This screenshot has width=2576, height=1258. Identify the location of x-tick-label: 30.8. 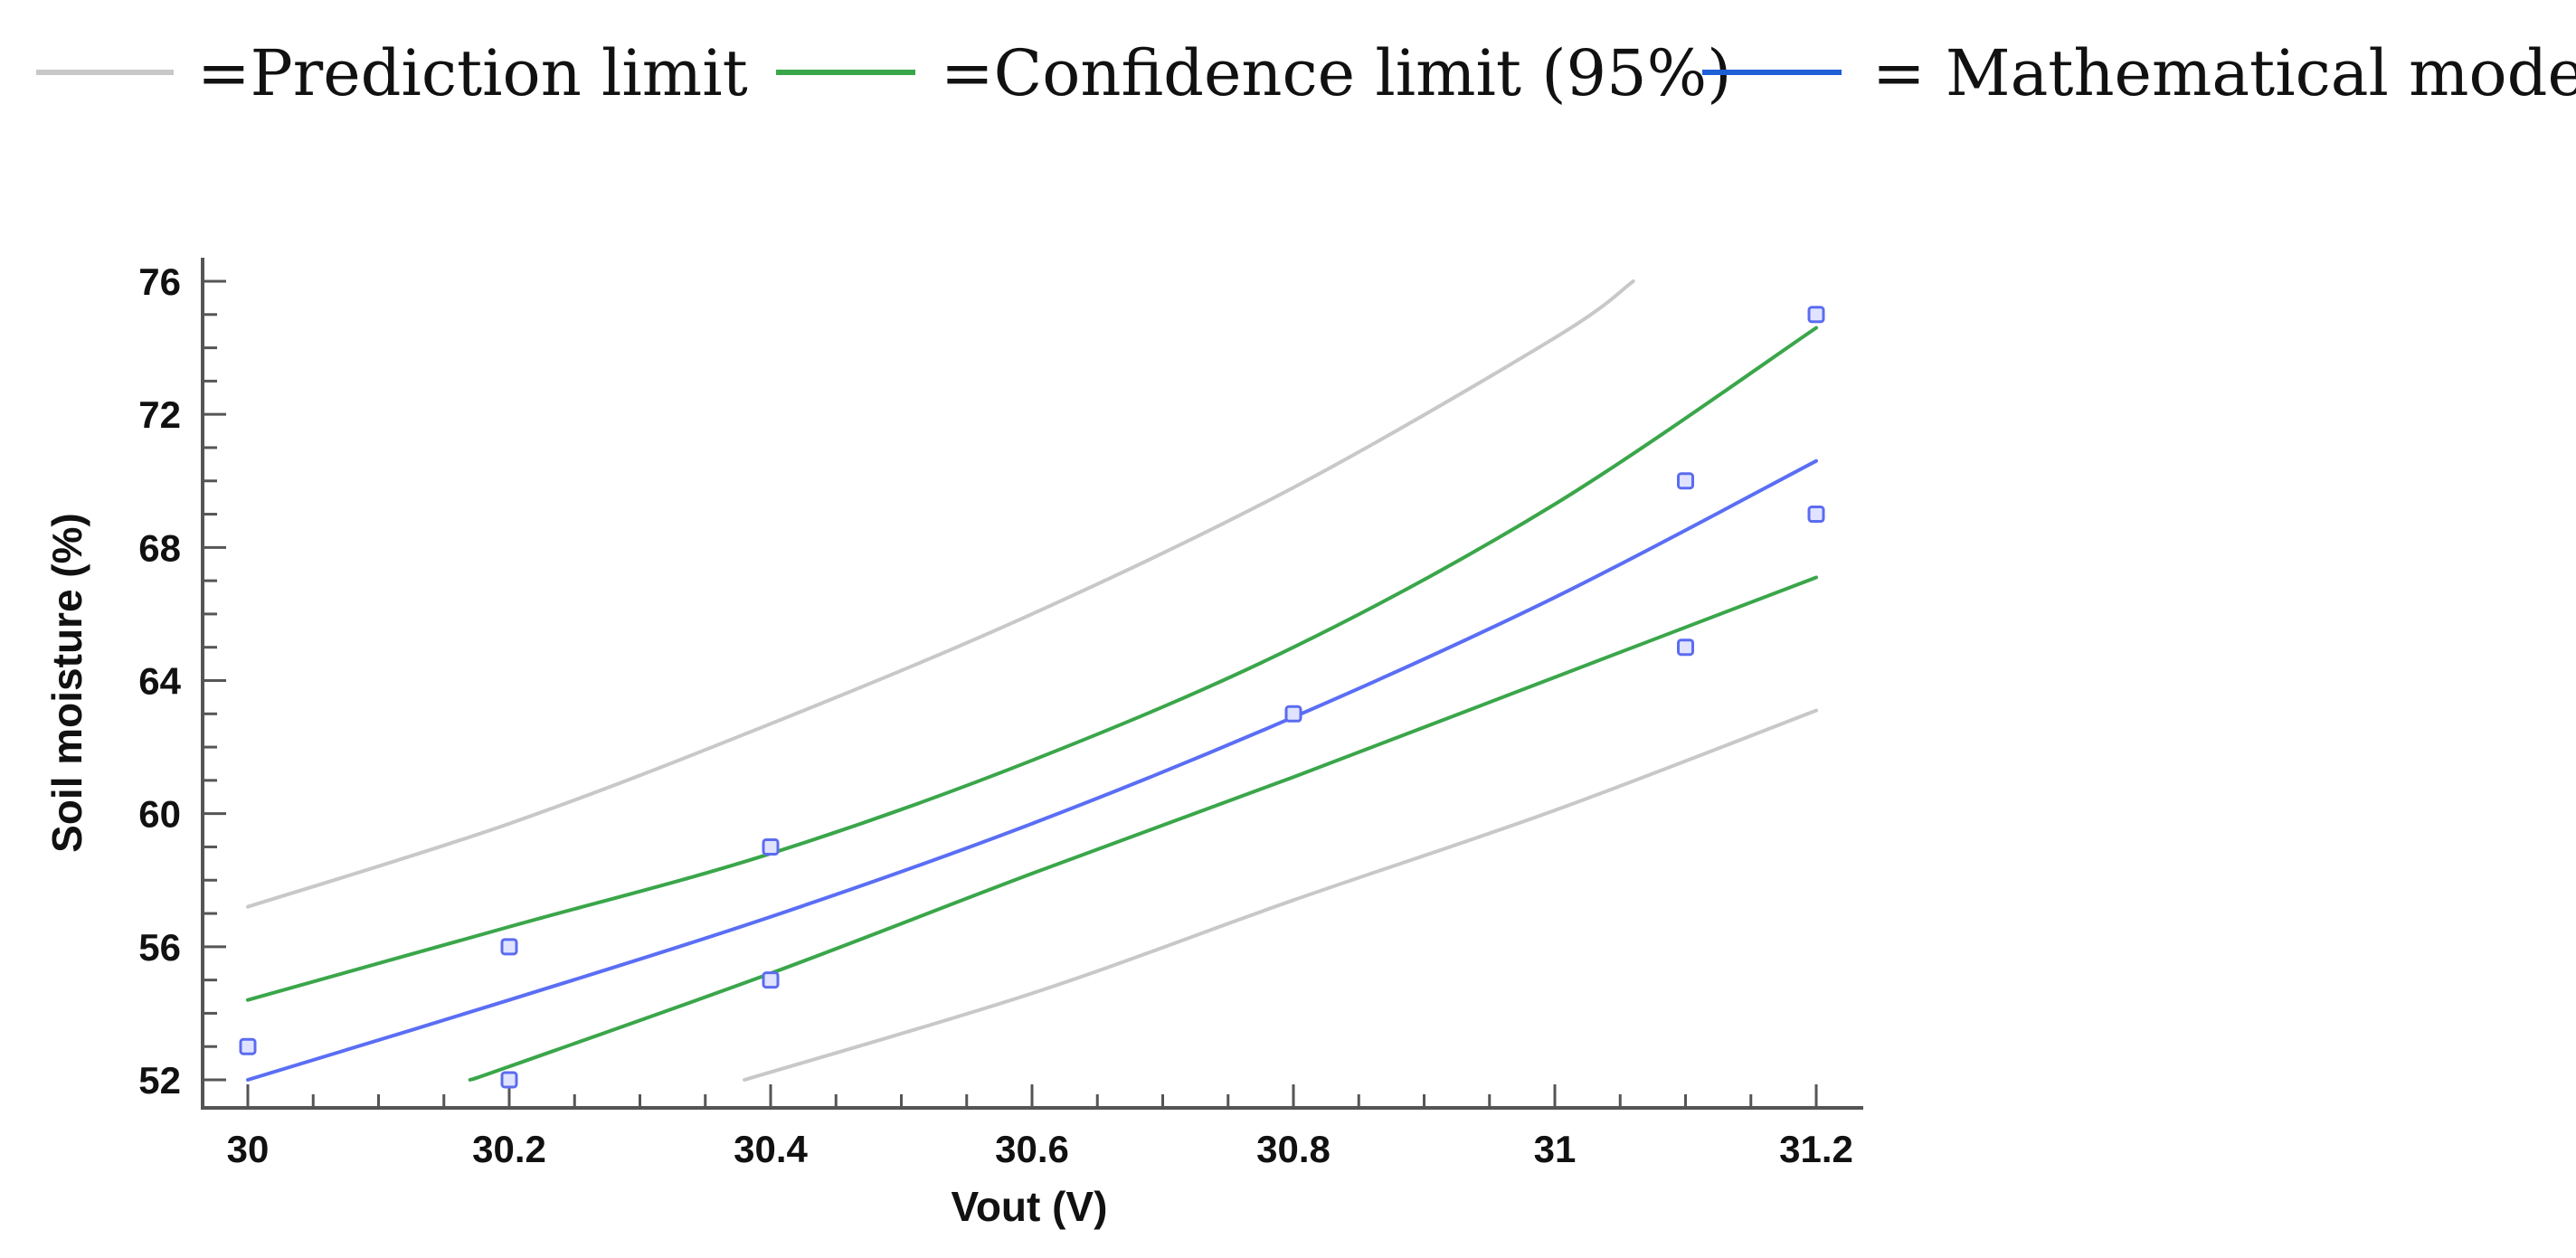
(1294, 1149).